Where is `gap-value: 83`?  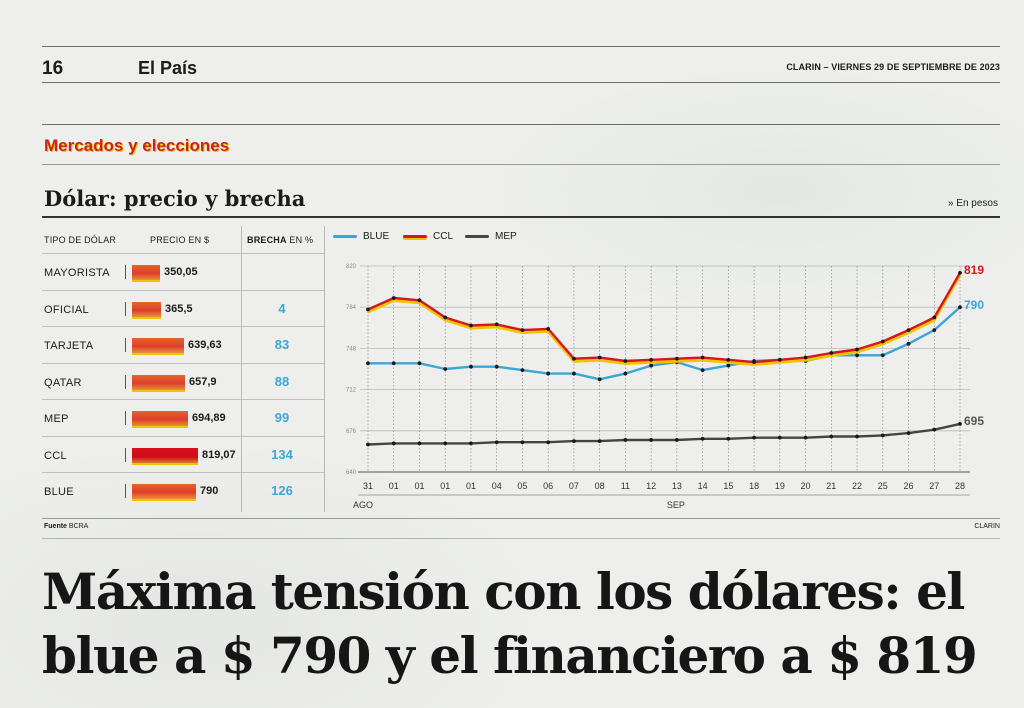
gap-value: 83 is located at coordinates (282, 344).